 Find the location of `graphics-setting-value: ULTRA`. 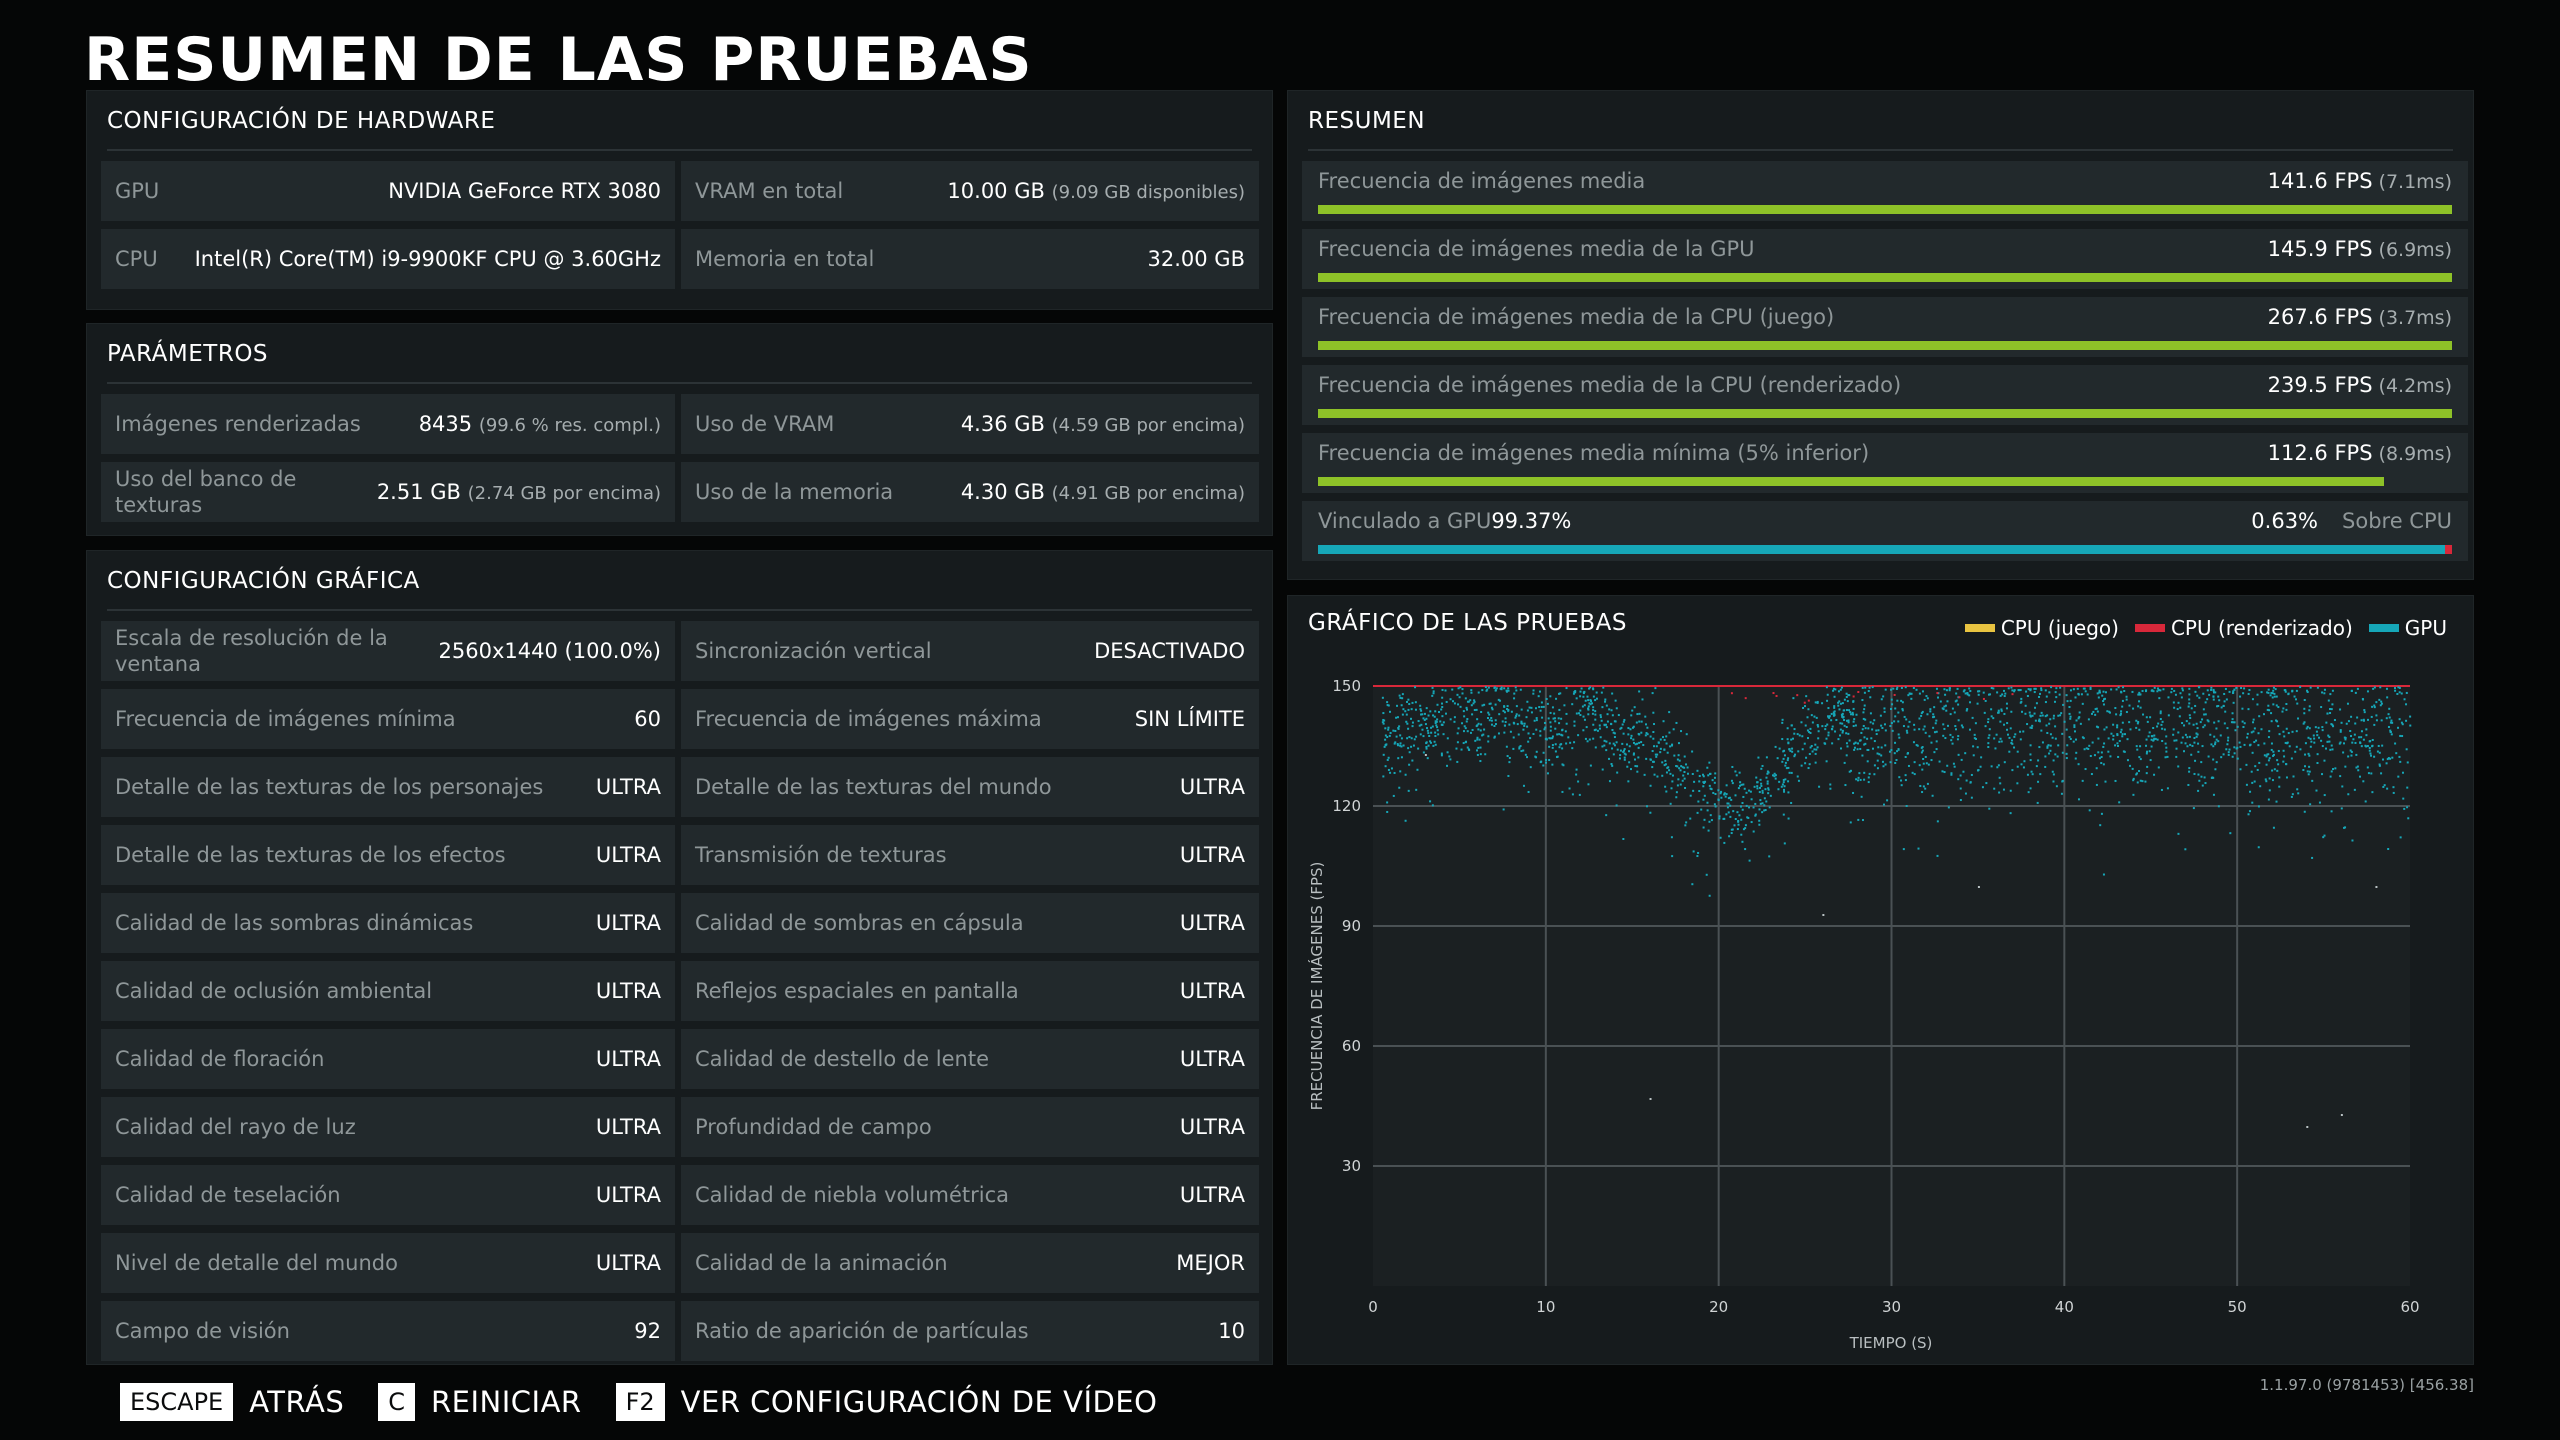

graphics-setting-value: ULTRA is located at coordinates (628, 923).